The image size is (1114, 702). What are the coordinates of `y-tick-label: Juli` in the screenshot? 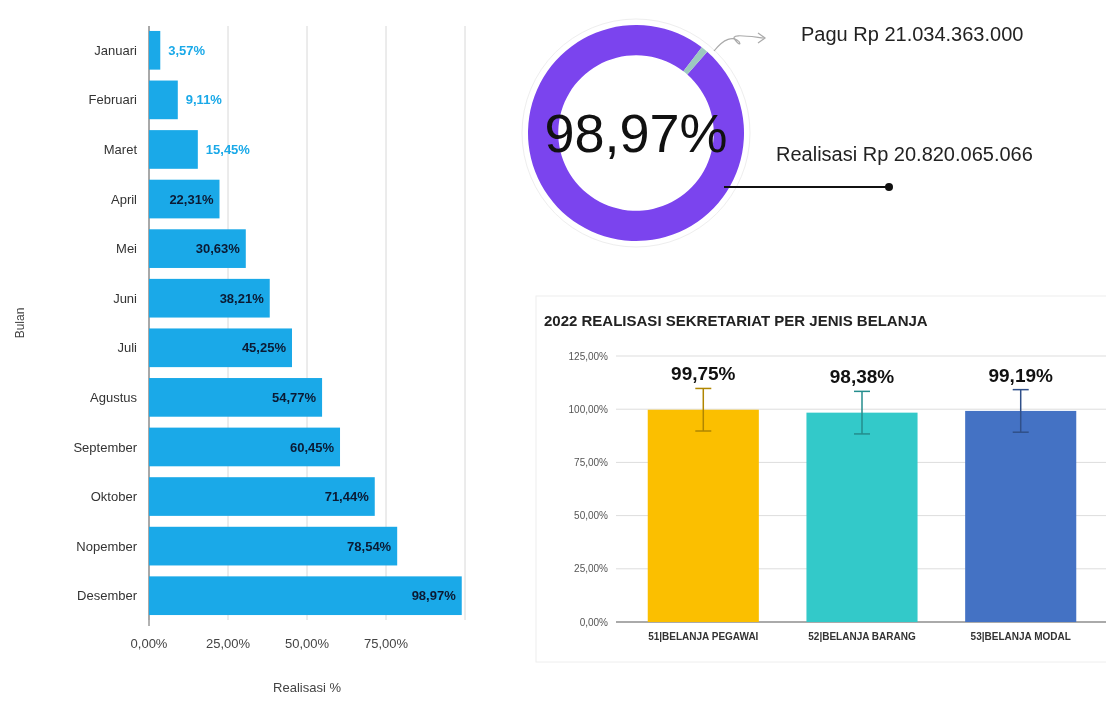 It's located at (127, 348).